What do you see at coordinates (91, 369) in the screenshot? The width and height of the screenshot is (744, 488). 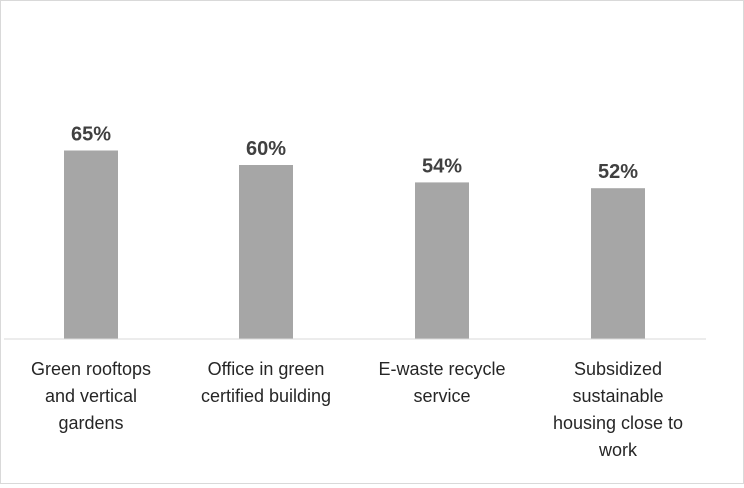 I see `category-label-line: Green rooftops` at bounding box center [91, 369].